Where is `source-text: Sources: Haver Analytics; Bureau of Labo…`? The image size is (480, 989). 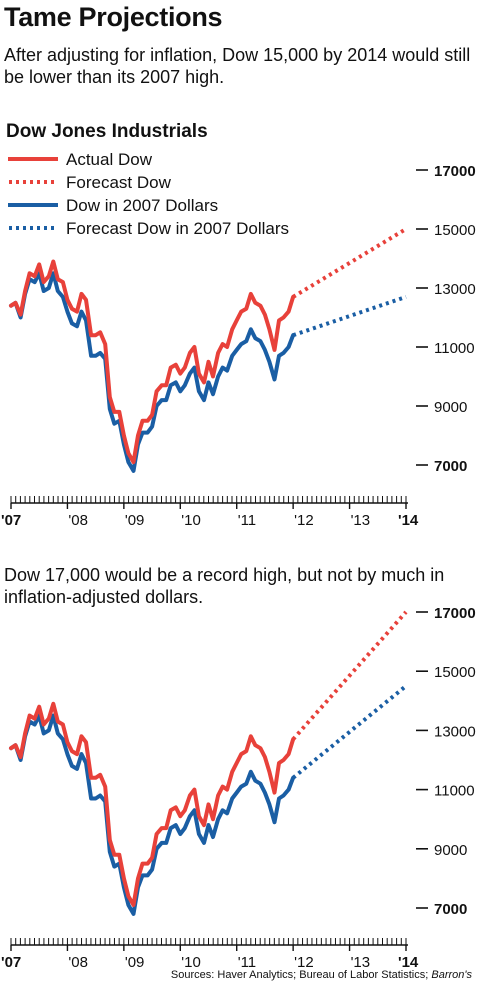
source-text: Sources: Haver Analytics; Bureau of Labo… is located at coordinates (301, 975).